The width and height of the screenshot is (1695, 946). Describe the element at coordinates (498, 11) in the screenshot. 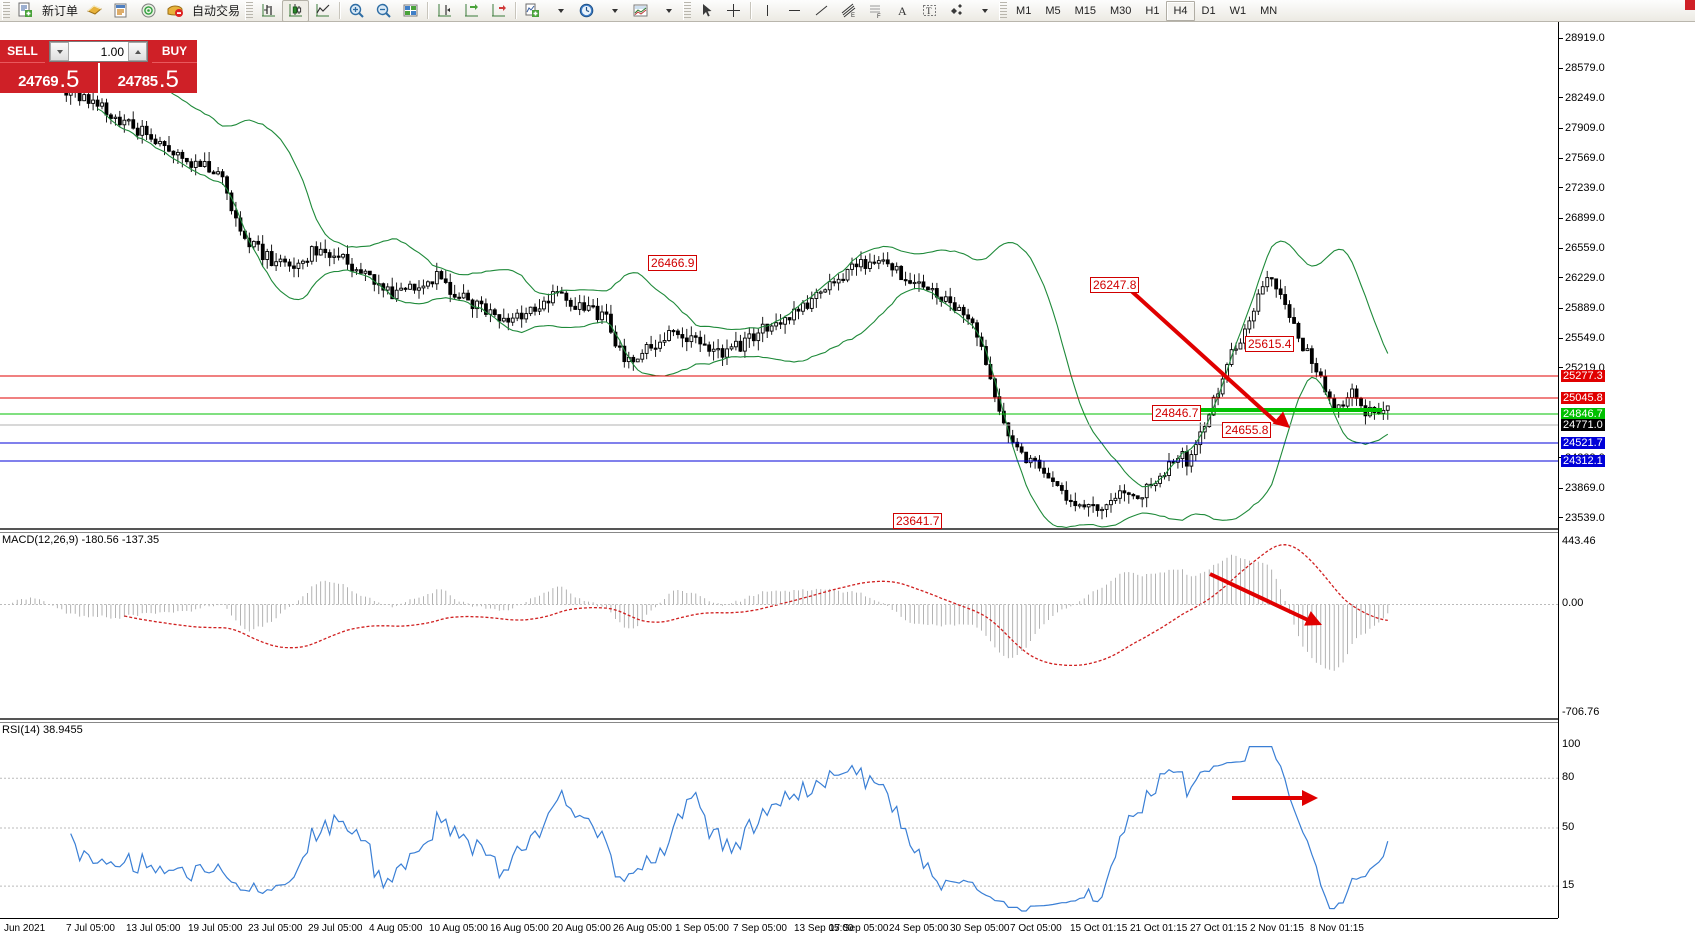

I see `chart-scale-icon` at that location.